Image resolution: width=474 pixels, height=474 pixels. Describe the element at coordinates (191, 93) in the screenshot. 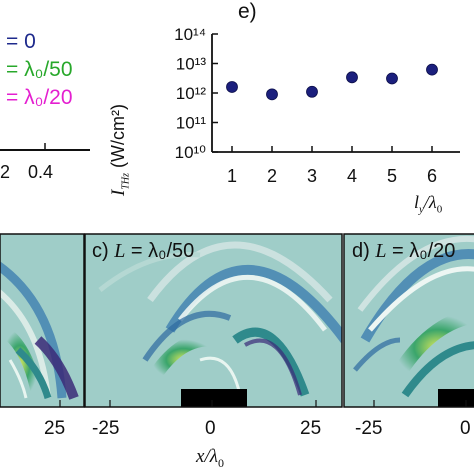

I see `scatter-ytick-label: 10¹²` at that location.